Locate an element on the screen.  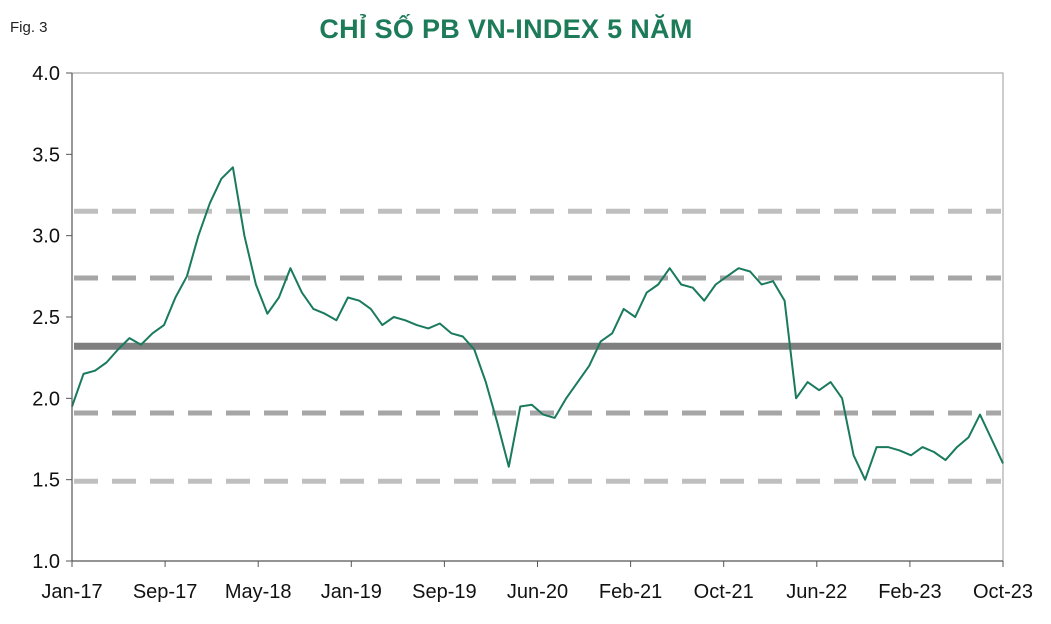
x-tick-label: Sep-17 is located at coordinates (165, 592).